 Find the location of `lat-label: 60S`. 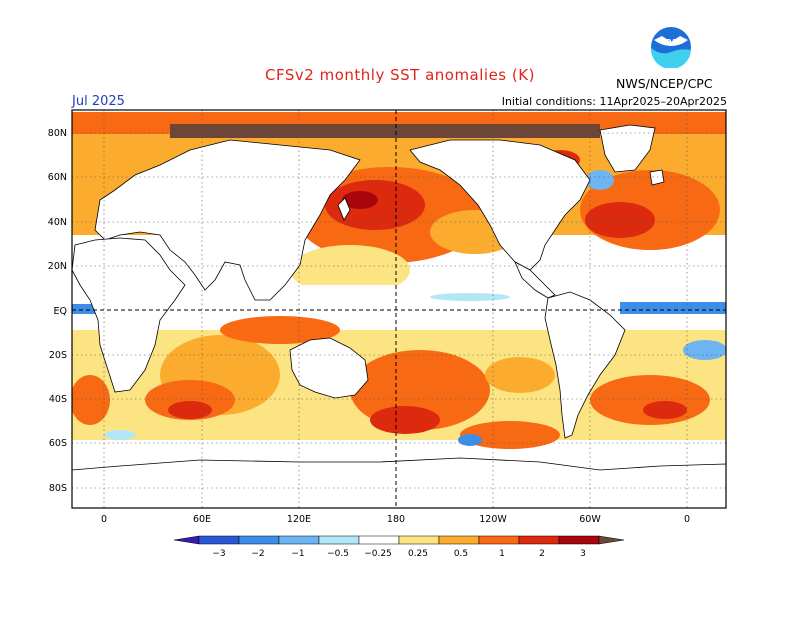

lat-label: 60S is located at coordinates (58, 443).